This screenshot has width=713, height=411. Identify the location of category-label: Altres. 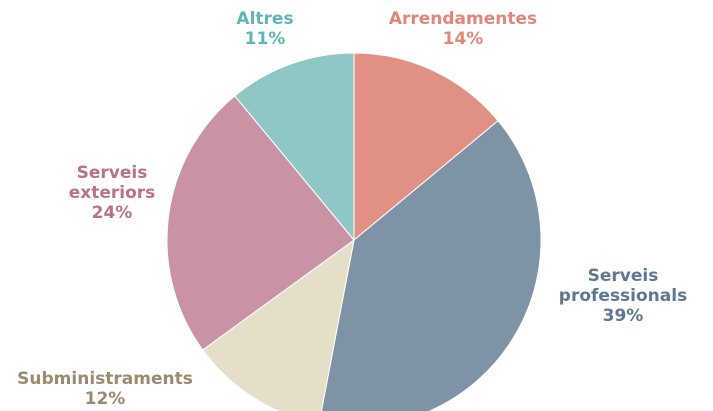
(265, 19).